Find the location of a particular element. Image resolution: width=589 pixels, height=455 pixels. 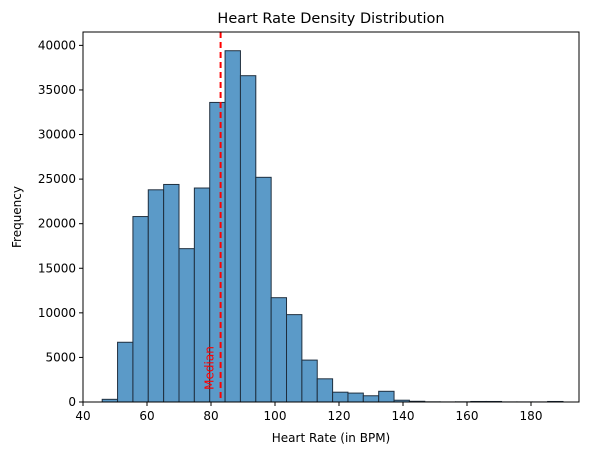

y-tick-label-10000: 10000 is located at coordinates (57, 313).